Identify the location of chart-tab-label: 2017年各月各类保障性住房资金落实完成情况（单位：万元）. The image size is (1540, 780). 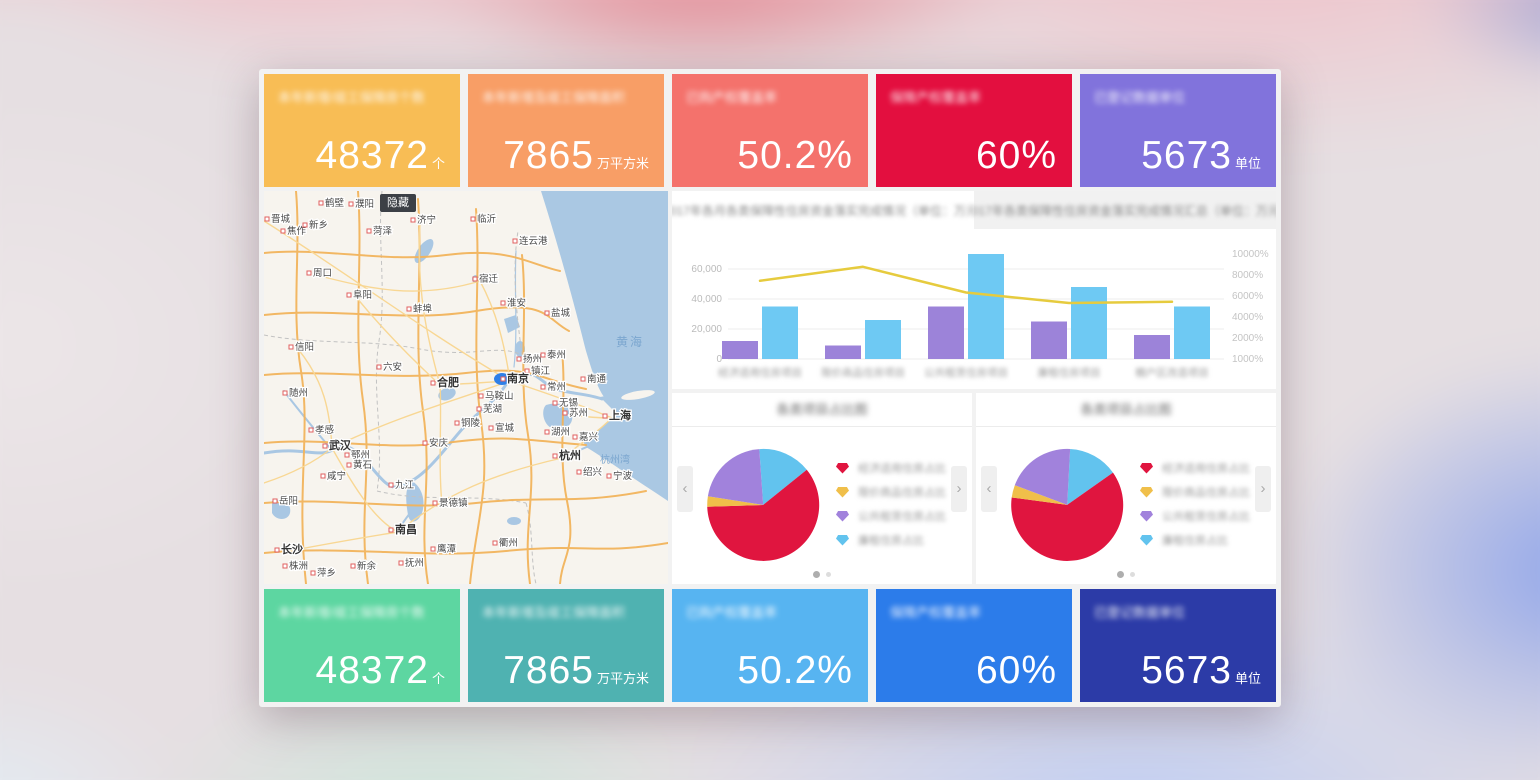
(823, 210).